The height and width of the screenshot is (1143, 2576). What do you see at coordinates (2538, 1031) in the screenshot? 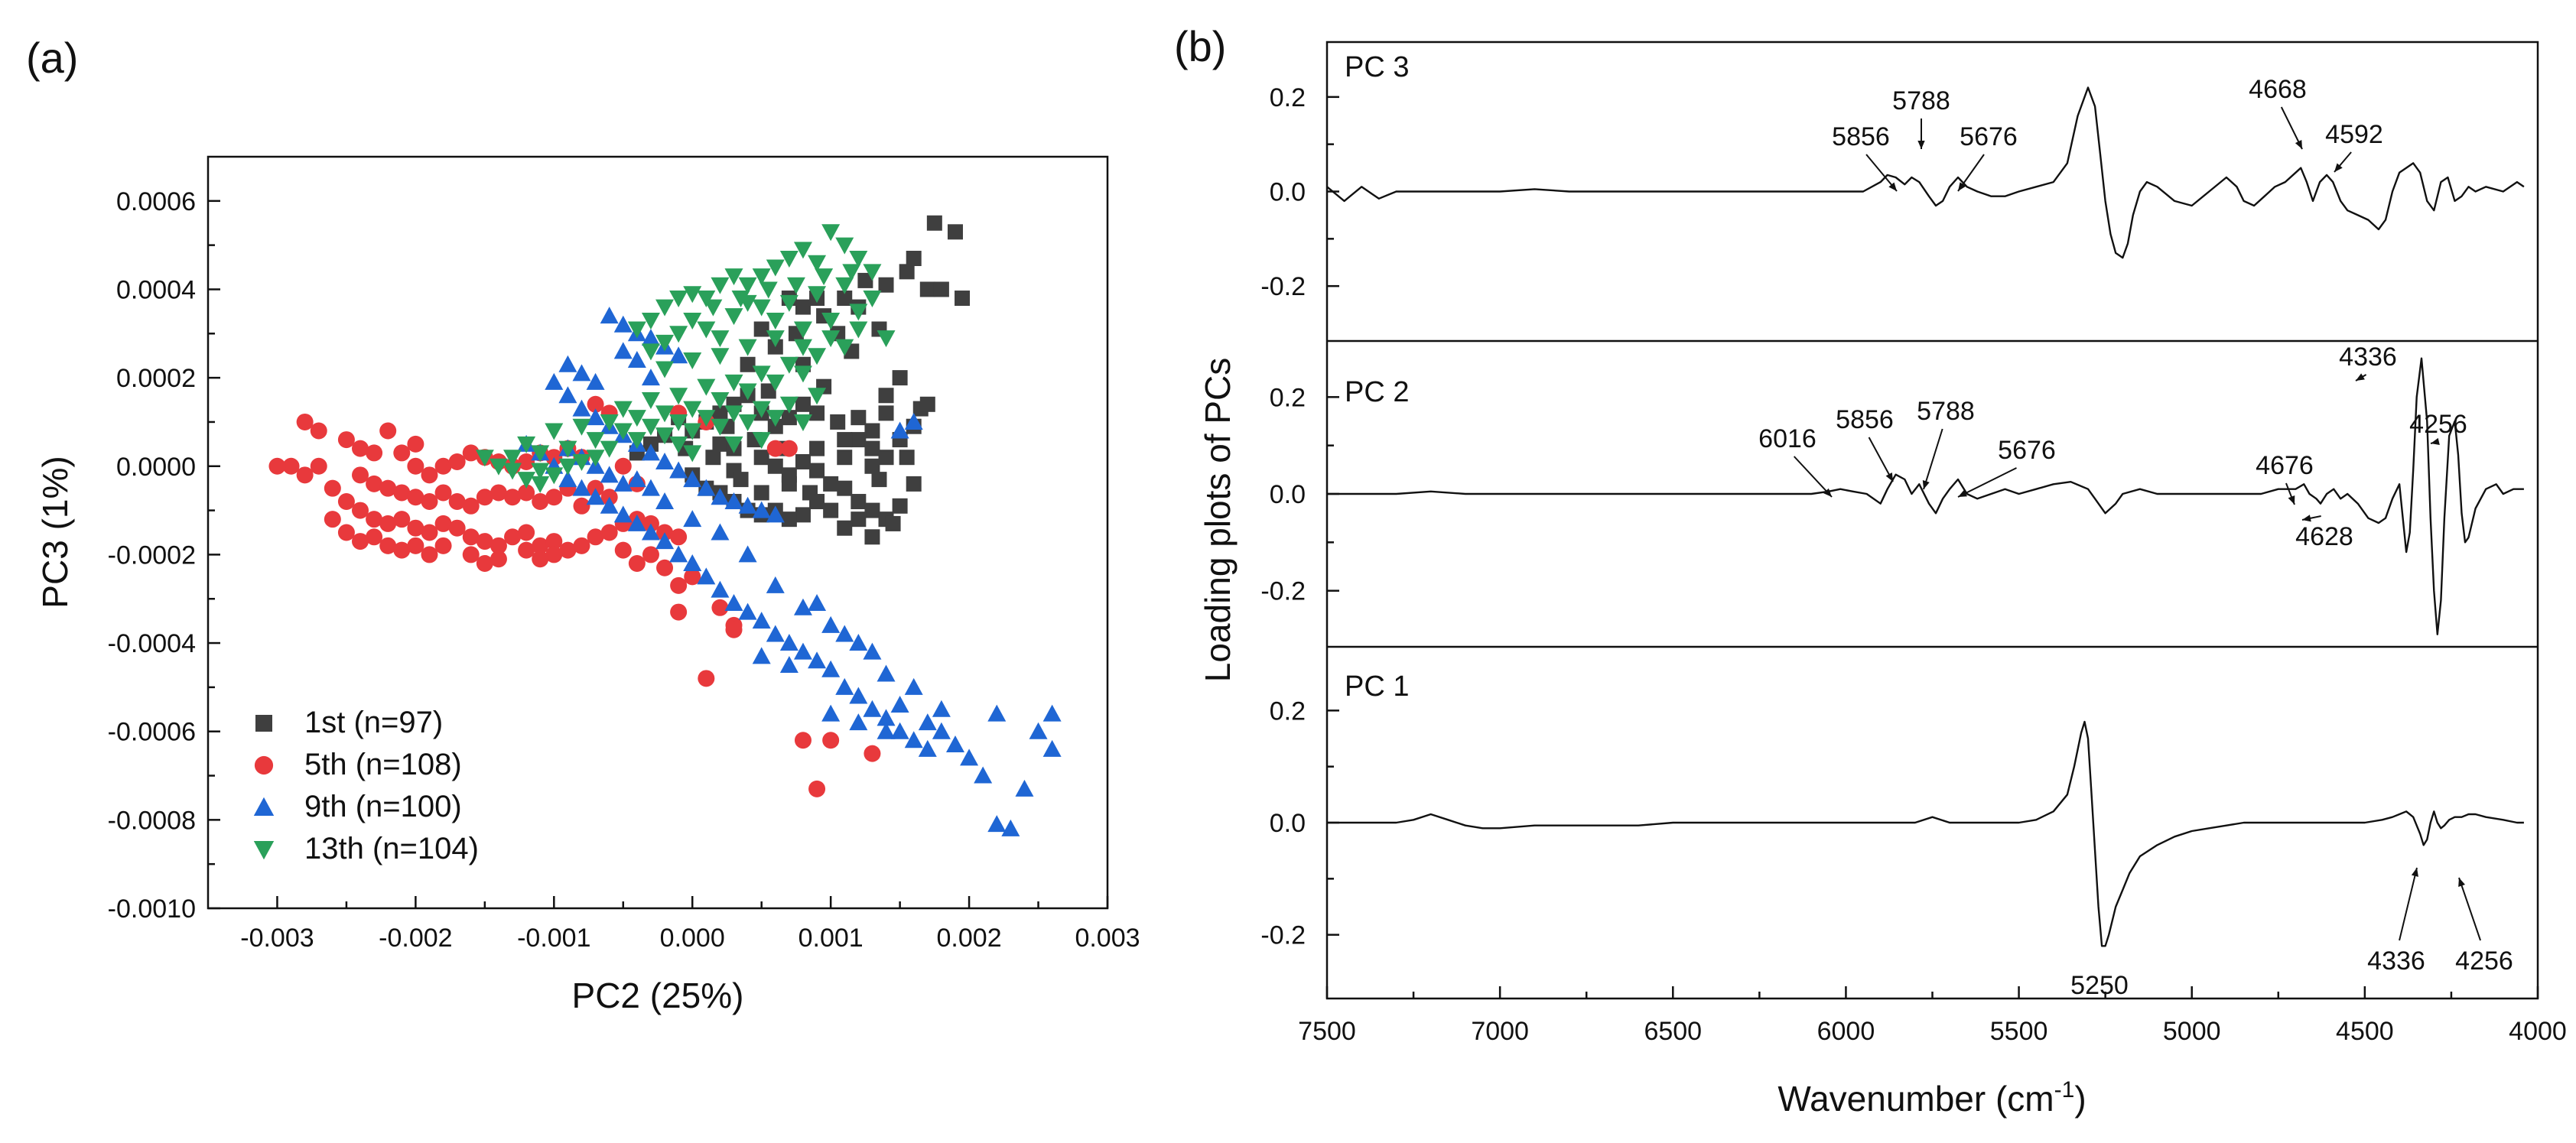
I see `x-tick-label: 4000` at bounding box center [2538, 1031].